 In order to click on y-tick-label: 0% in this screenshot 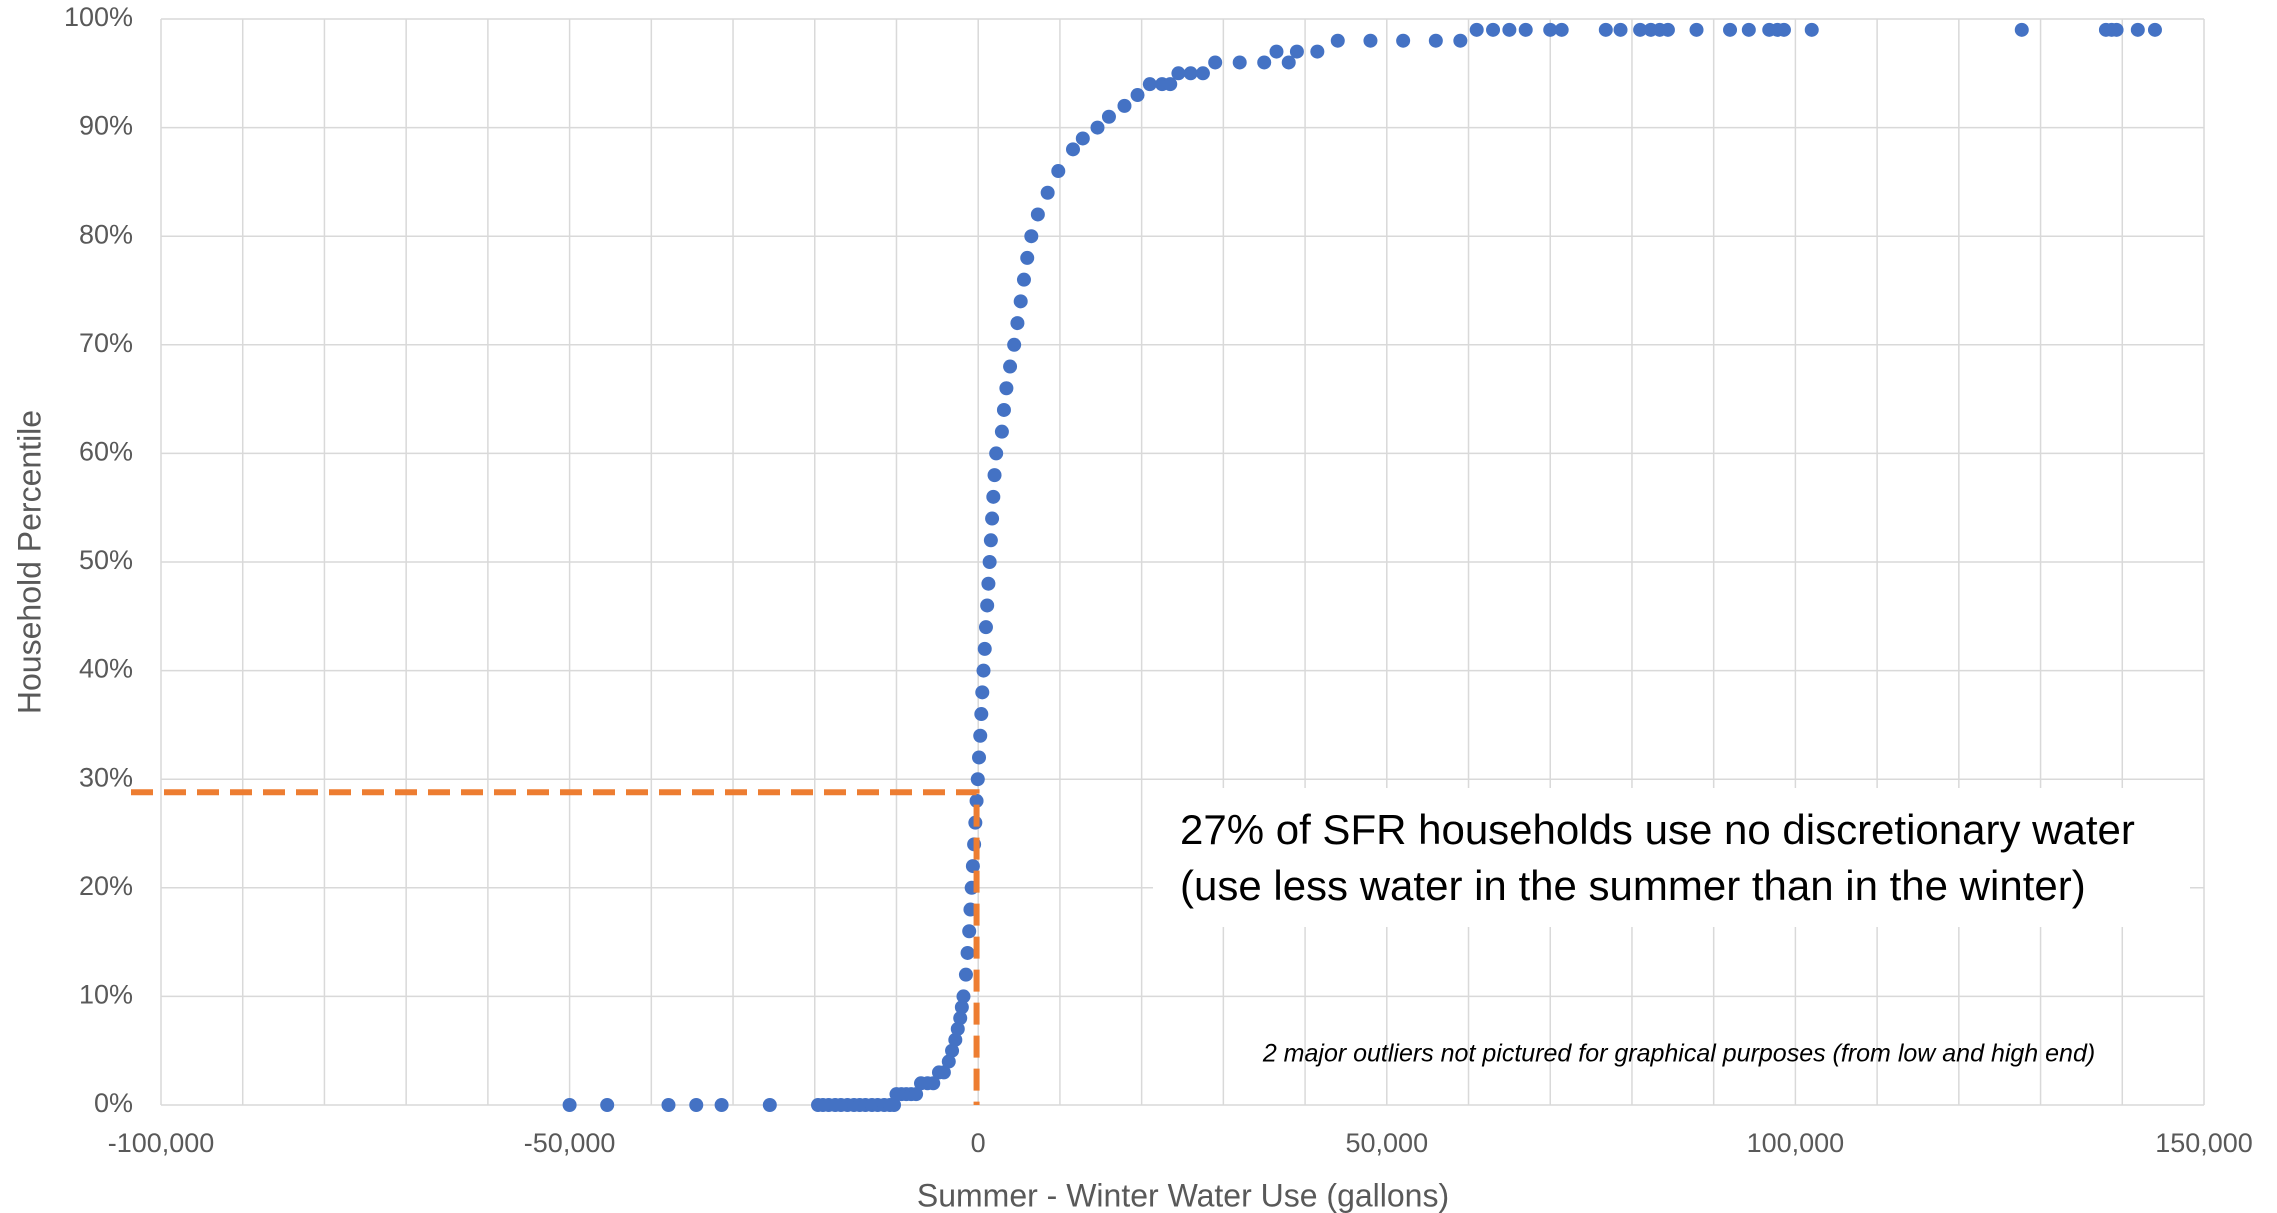, I will do `click(113, 1103)`.